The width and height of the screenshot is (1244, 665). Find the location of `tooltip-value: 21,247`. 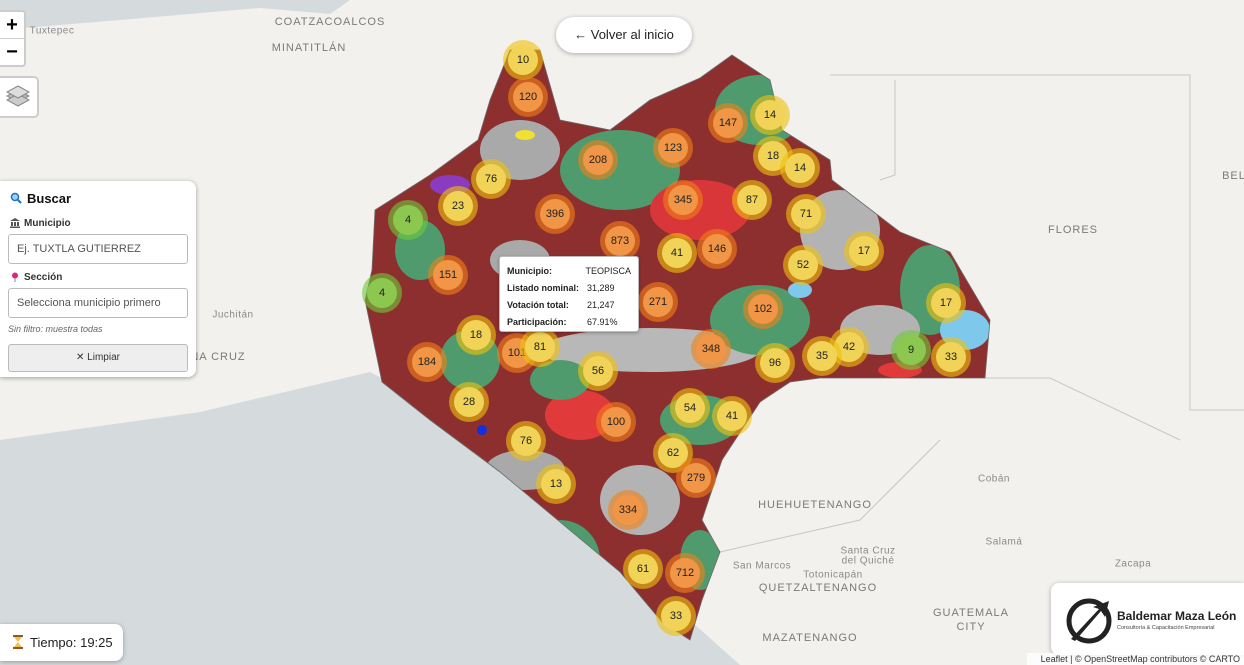

tooltip-value: 21,247 is located at coordinates (601, 304).